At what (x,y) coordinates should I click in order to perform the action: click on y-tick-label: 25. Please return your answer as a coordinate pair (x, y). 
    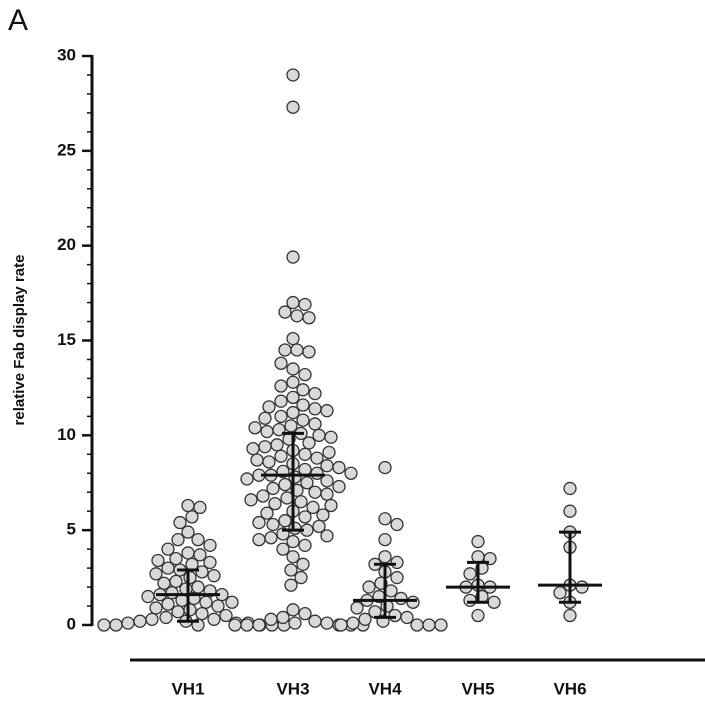
    Looking at the image, I should click on (66, 149).